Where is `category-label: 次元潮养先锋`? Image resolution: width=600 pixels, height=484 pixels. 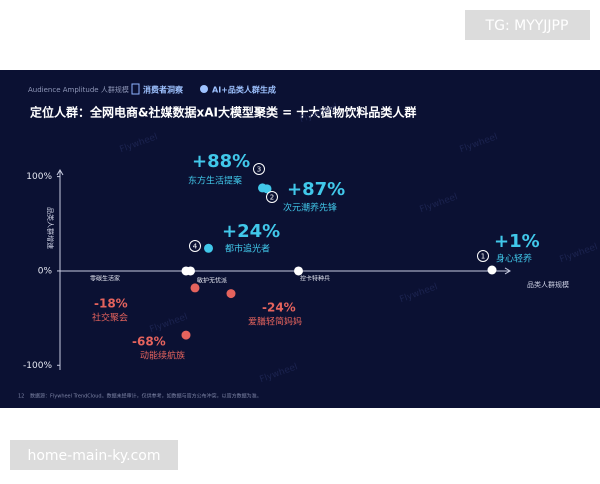 category-label: 次元潮养先锋 is located at coordinates (310, 208).